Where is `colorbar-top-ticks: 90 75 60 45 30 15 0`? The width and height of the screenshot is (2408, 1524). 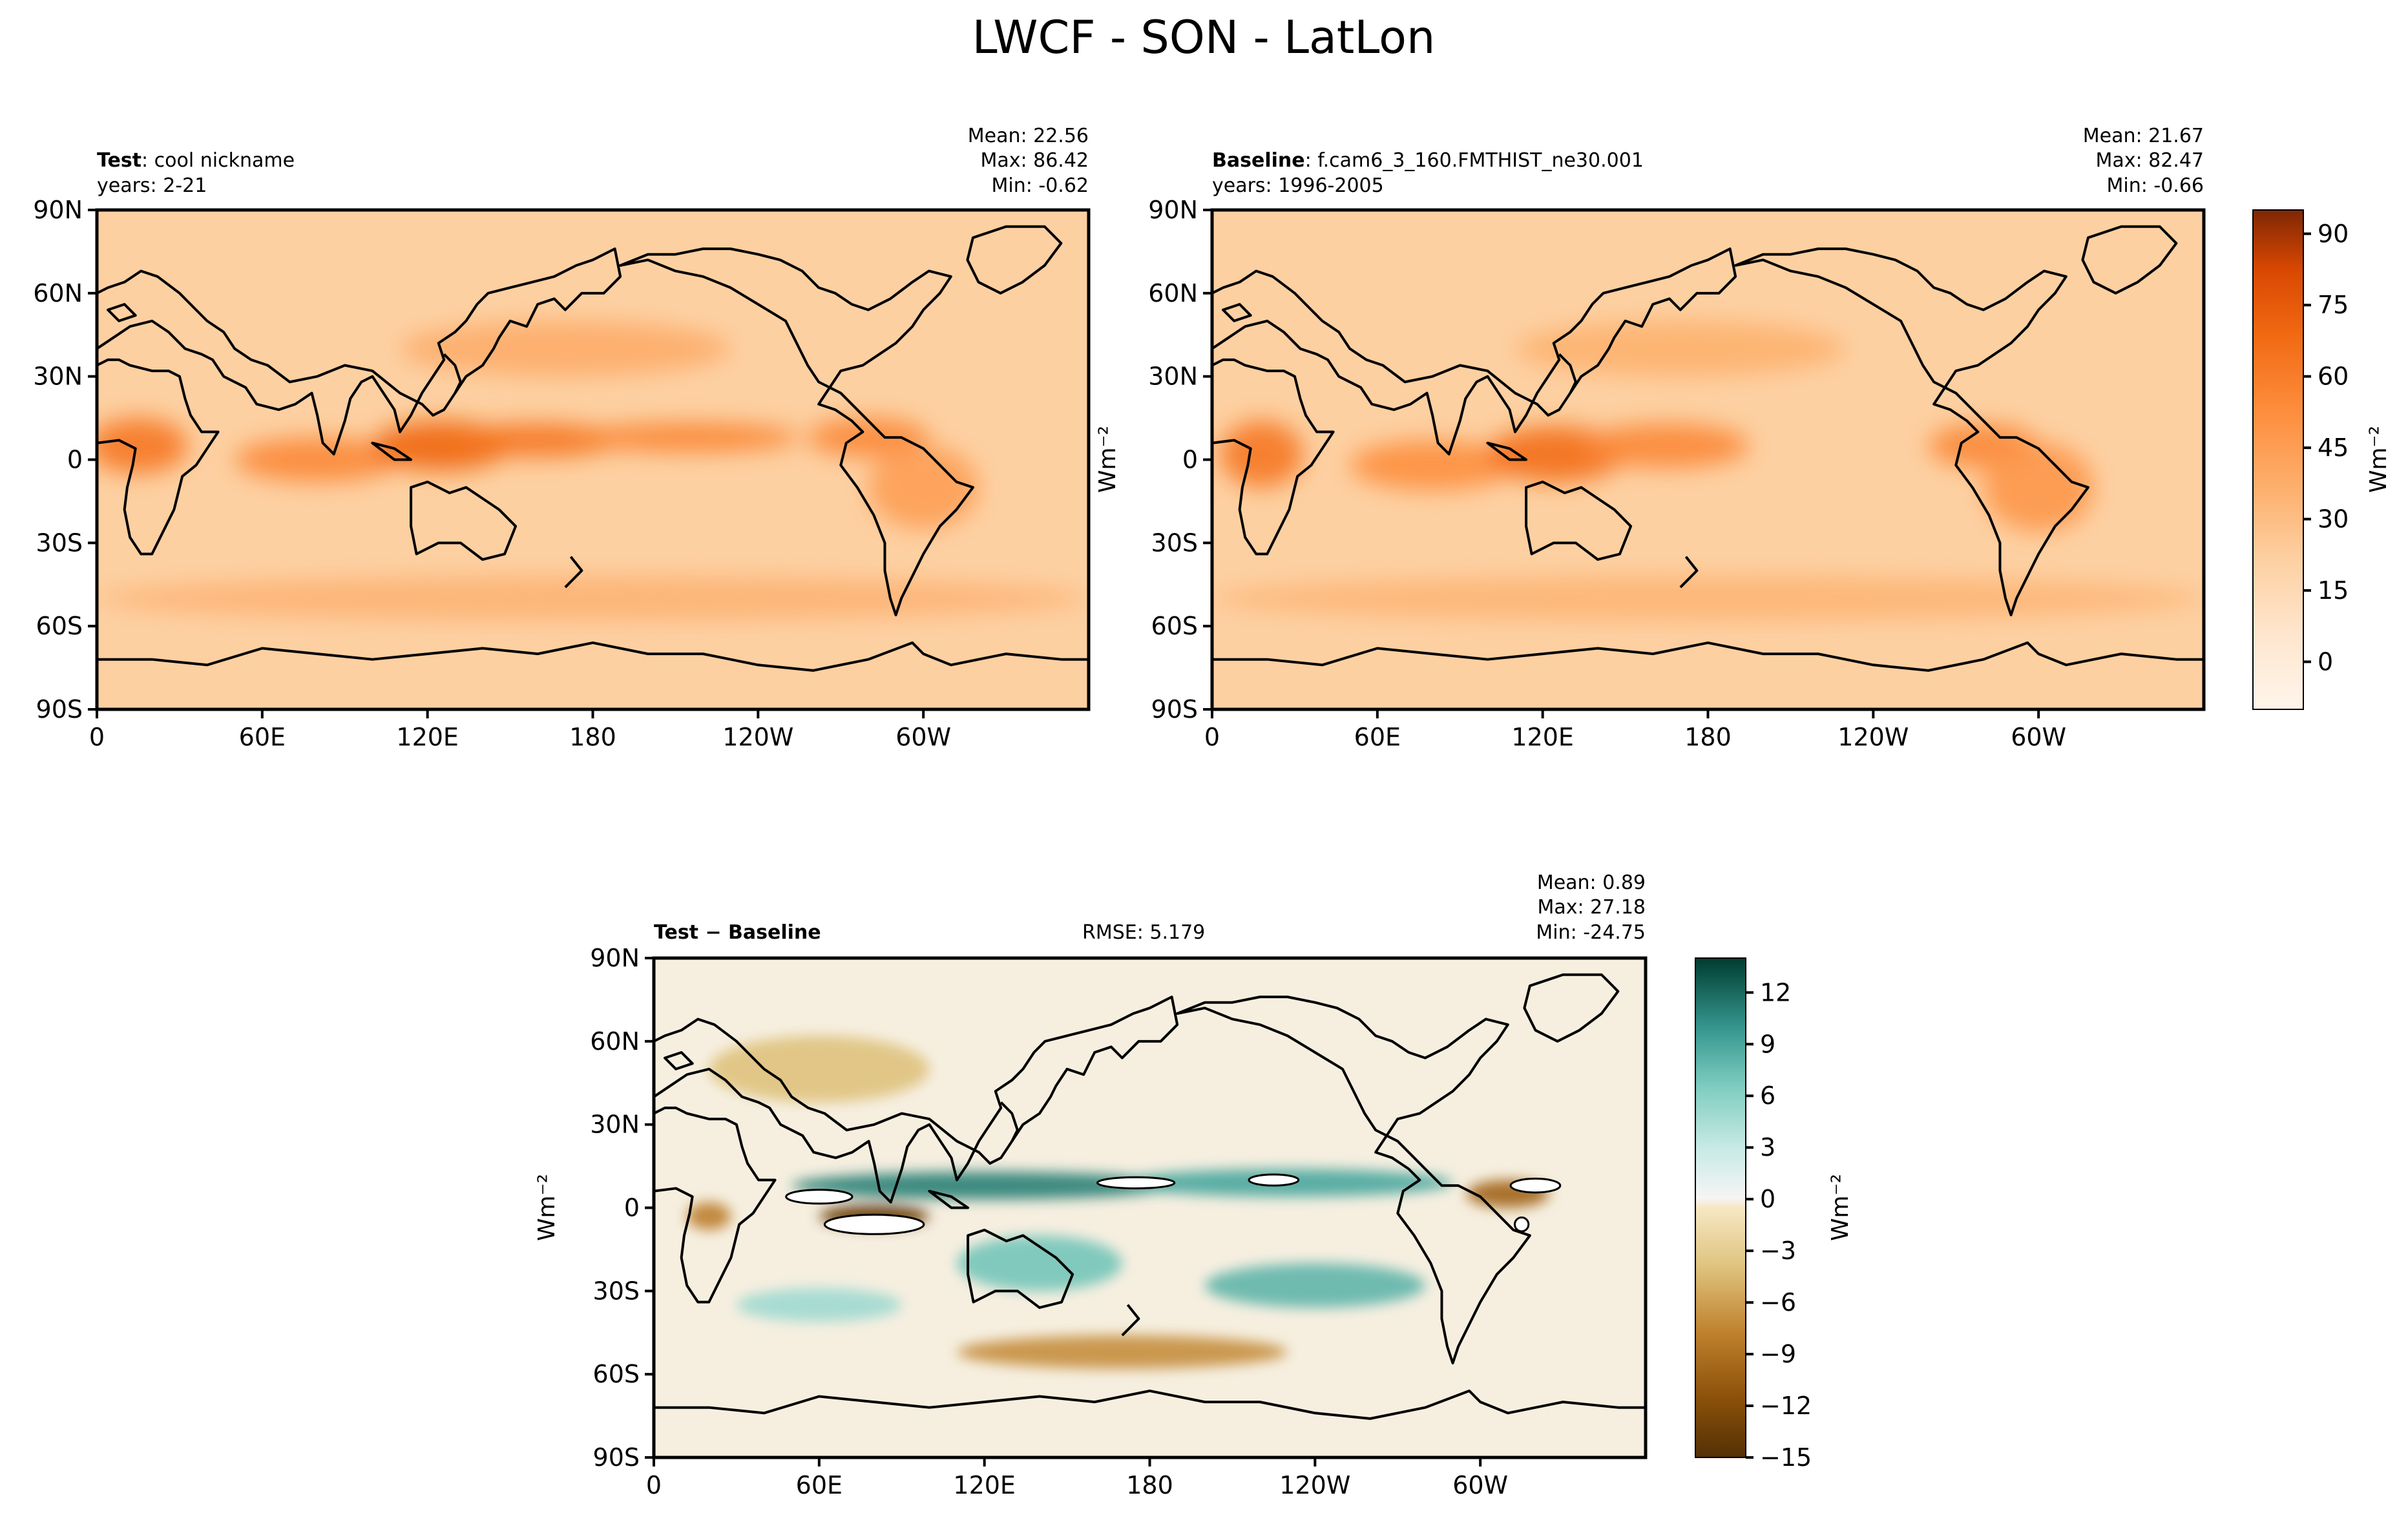 colorbar-top-ticks: 90 75 60 45 30 15 0 is located at coordinates (2326, 448).